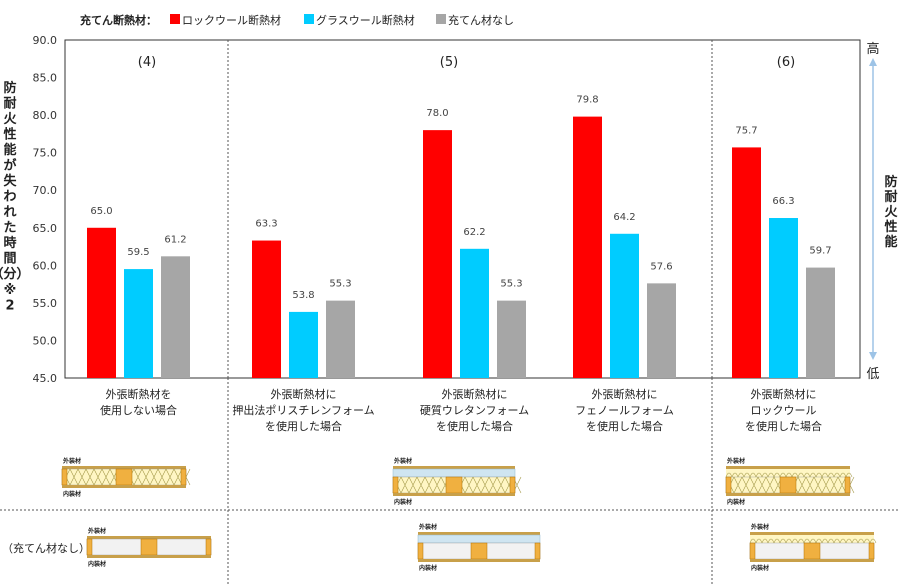 This screenshot has width=900, height=584. Describe the element at coordinates (9, 228) in the screenshot. I see `y-axis-title-char: た` at that location.